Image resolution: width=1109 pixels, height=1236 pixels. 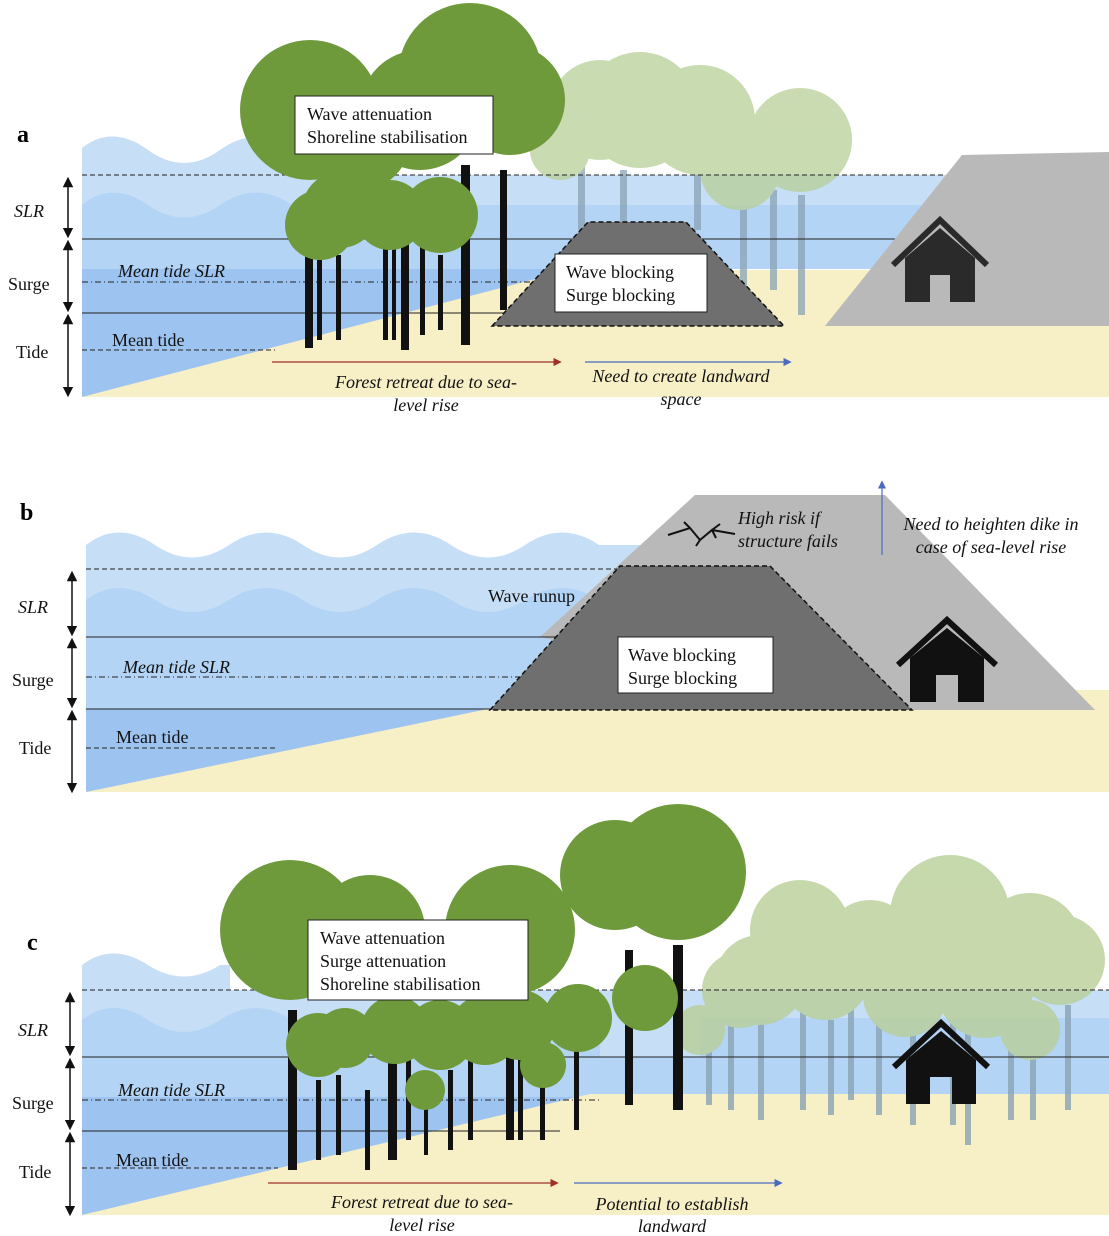 I want to click on crack-icon, so click(x=701, y=534).